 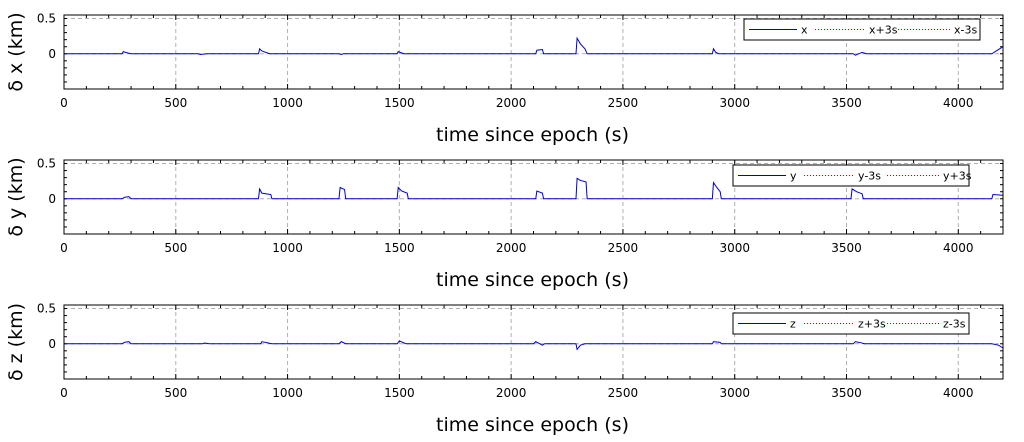 I want to click on series-line-z, so click(x=534, y=345).